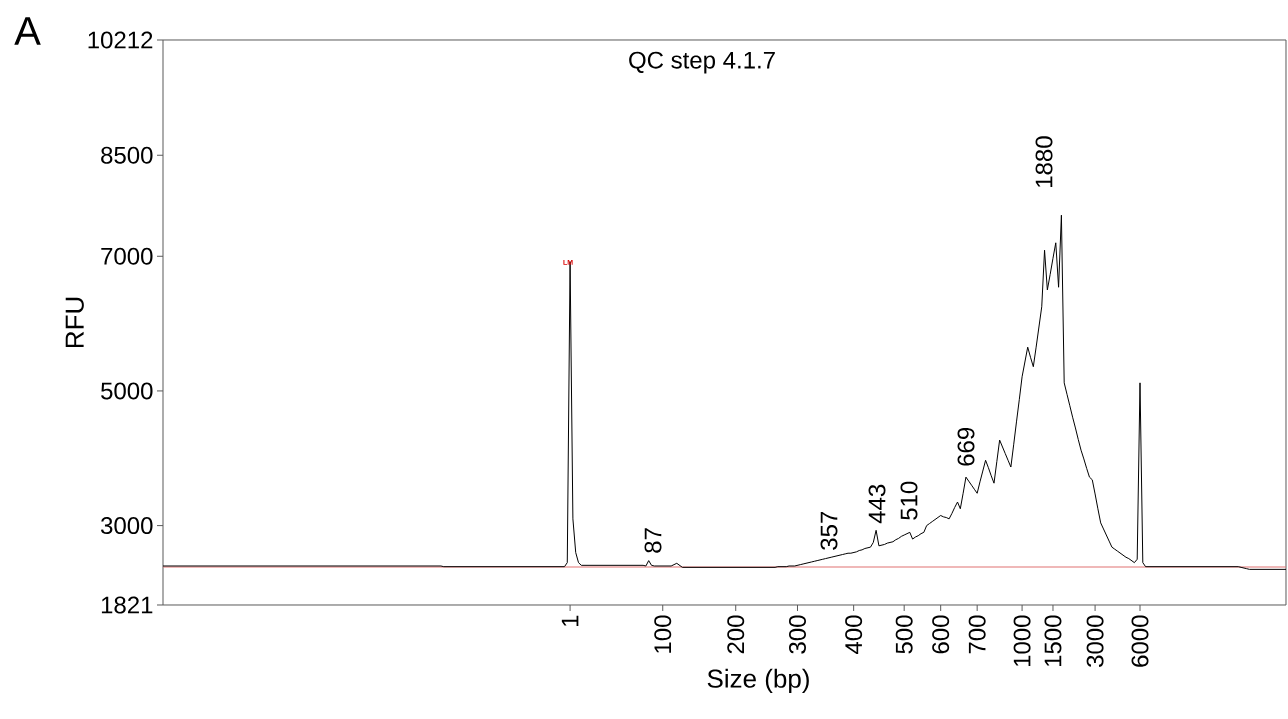  Describe the element at coordinates (829, 530) in the screenshot. I see `annotation: 357` at that location.